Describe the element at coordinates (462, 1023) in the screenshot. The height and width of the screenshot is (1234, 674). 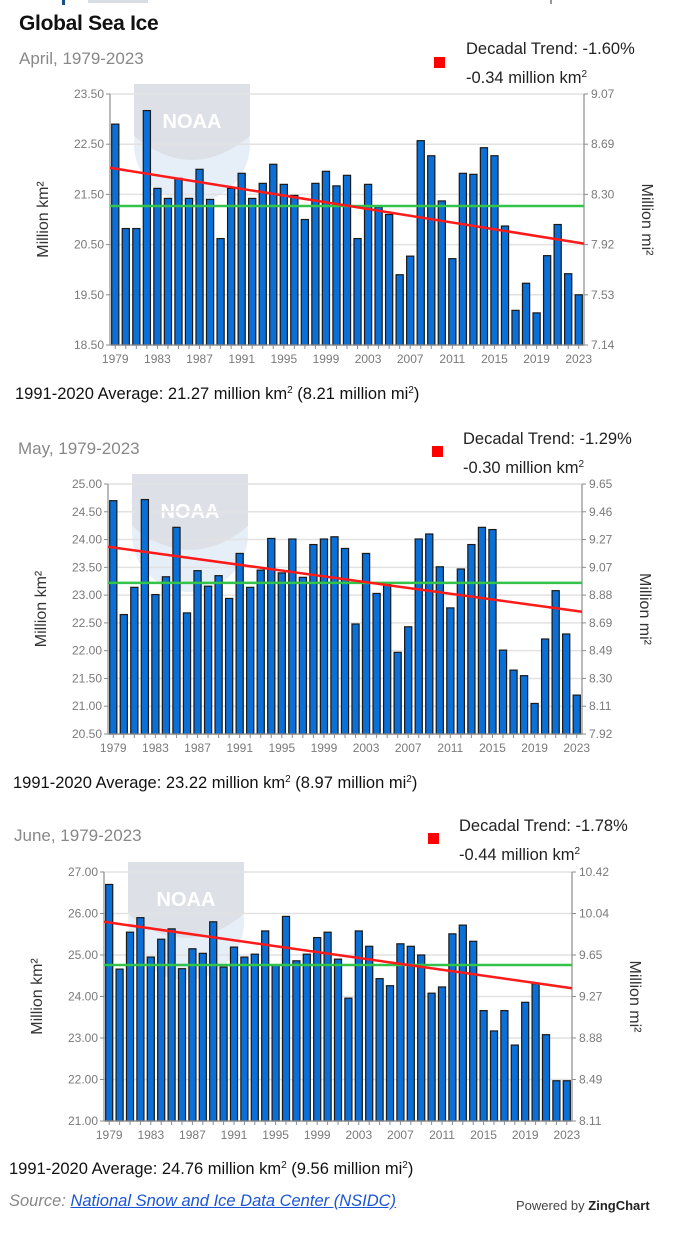
I see `bar-2013` at that location.